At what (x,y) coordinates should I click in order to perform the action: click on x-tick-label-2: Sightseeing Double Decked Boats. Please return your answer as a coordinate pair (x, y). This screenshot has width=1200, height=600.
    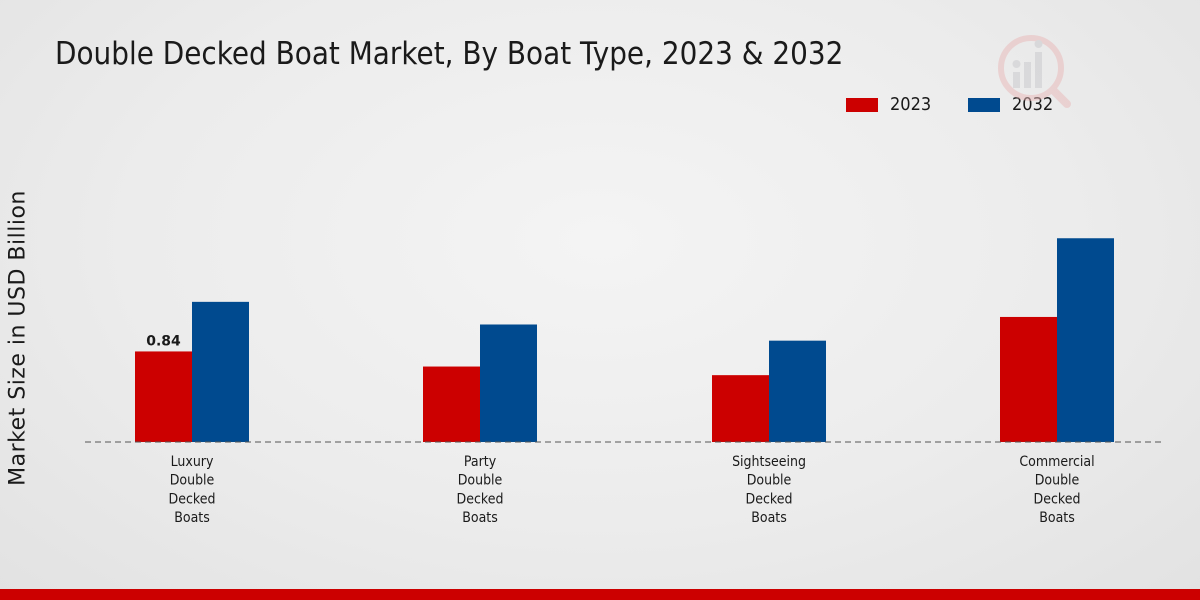
    Looking at the image, I should click on (769, 490).